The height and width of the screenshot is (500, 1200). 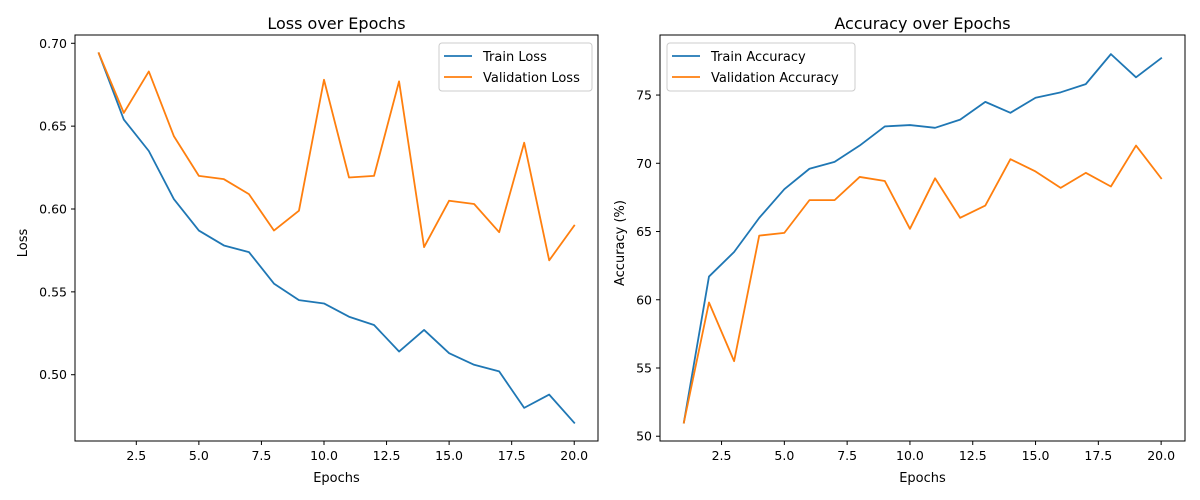 I want to click on accuracy-x-tick-label: 15.0, so click(x=1036, y=455).